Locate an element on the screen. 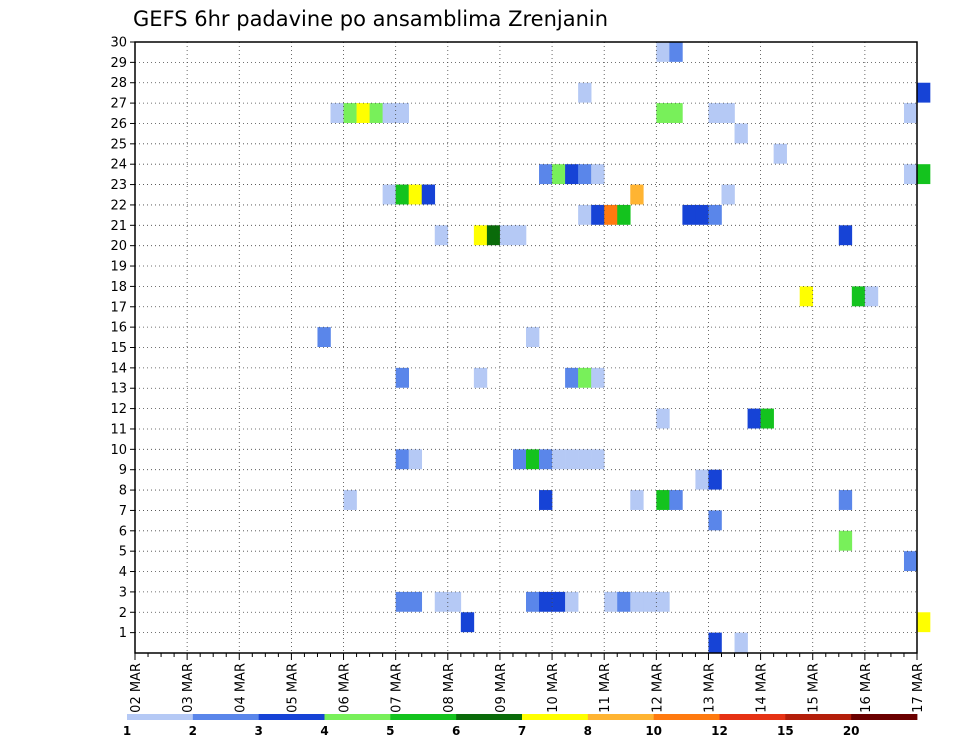 This screenshot has width=960, height=742. y-tick-label: 26 is located at coordinates (118, 124).